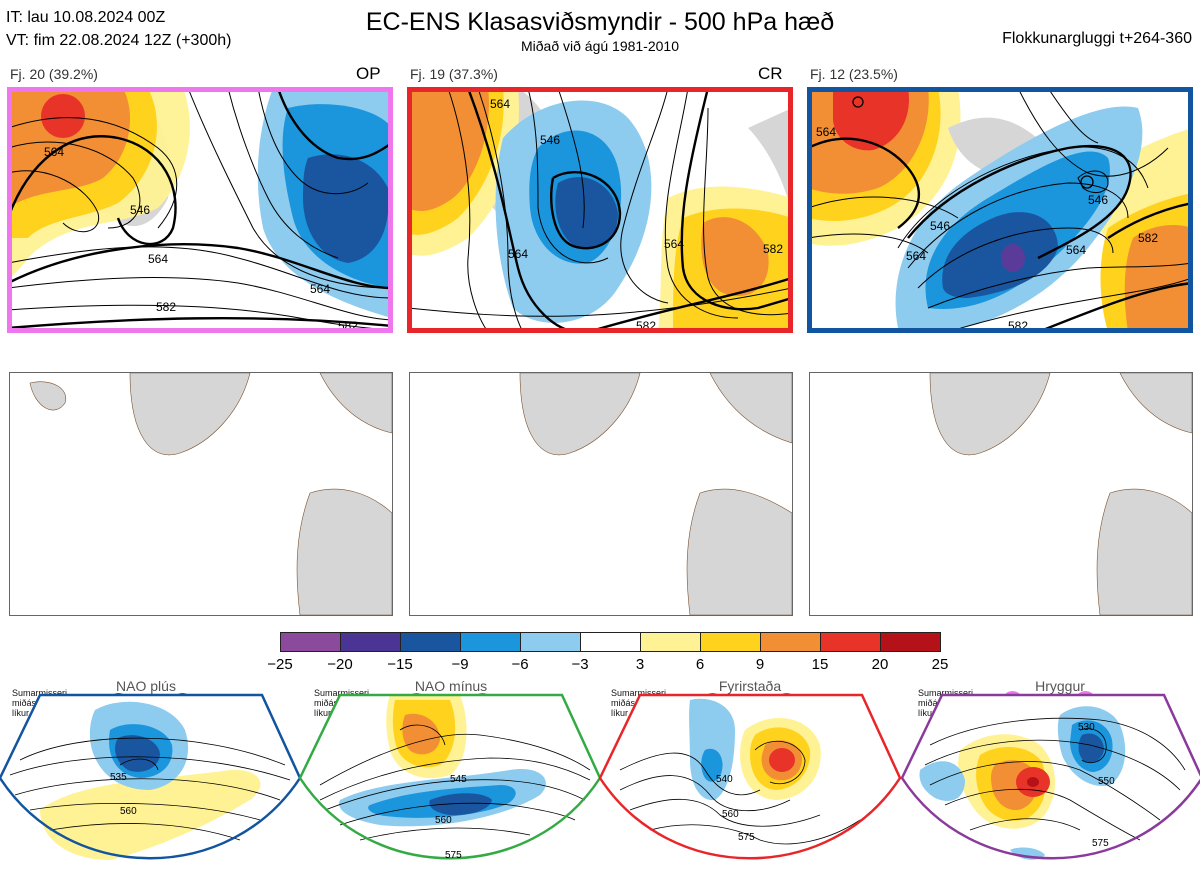  Describe the element at coordinates (211, 494) in the screenshot. I see `empty-map-1-svg` at that location.